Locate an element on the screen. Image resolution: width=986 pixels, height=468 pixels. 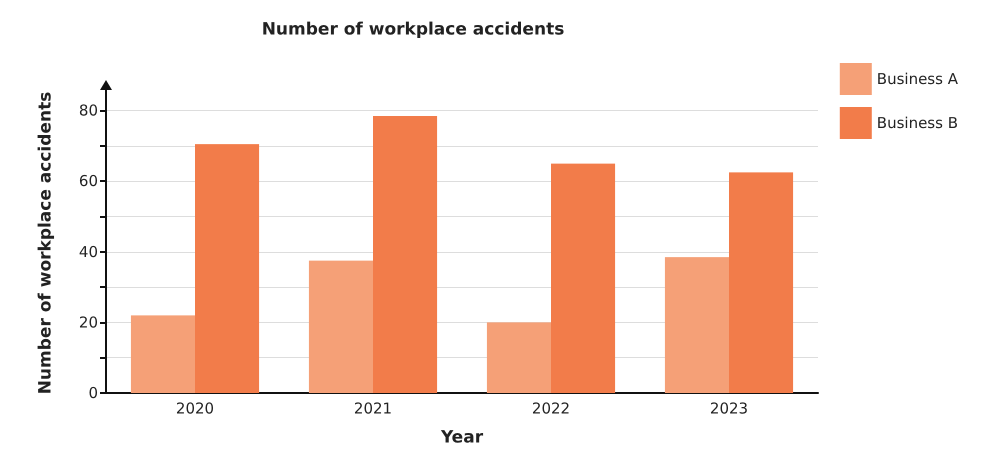
y-tick-label: 40 is located at coordinates (88, 251).